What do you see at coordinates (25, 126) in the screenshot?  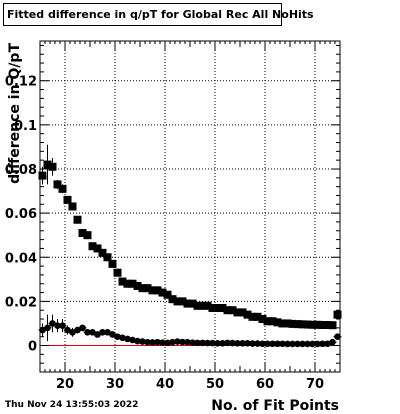 I see `y-tick-label: 0.1` at bounding box center [25, 126].